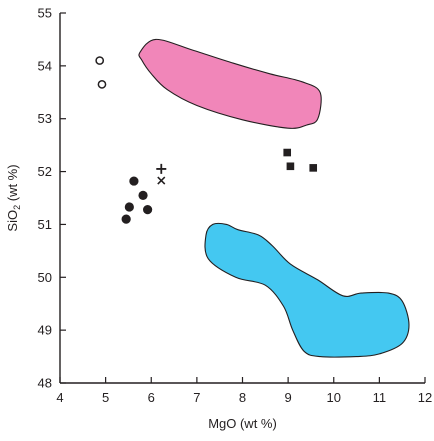  What do you see at coordinates (380, 397) in the screenshot?
I see `x-tick-label: 11` at bounding box center [380, 397].